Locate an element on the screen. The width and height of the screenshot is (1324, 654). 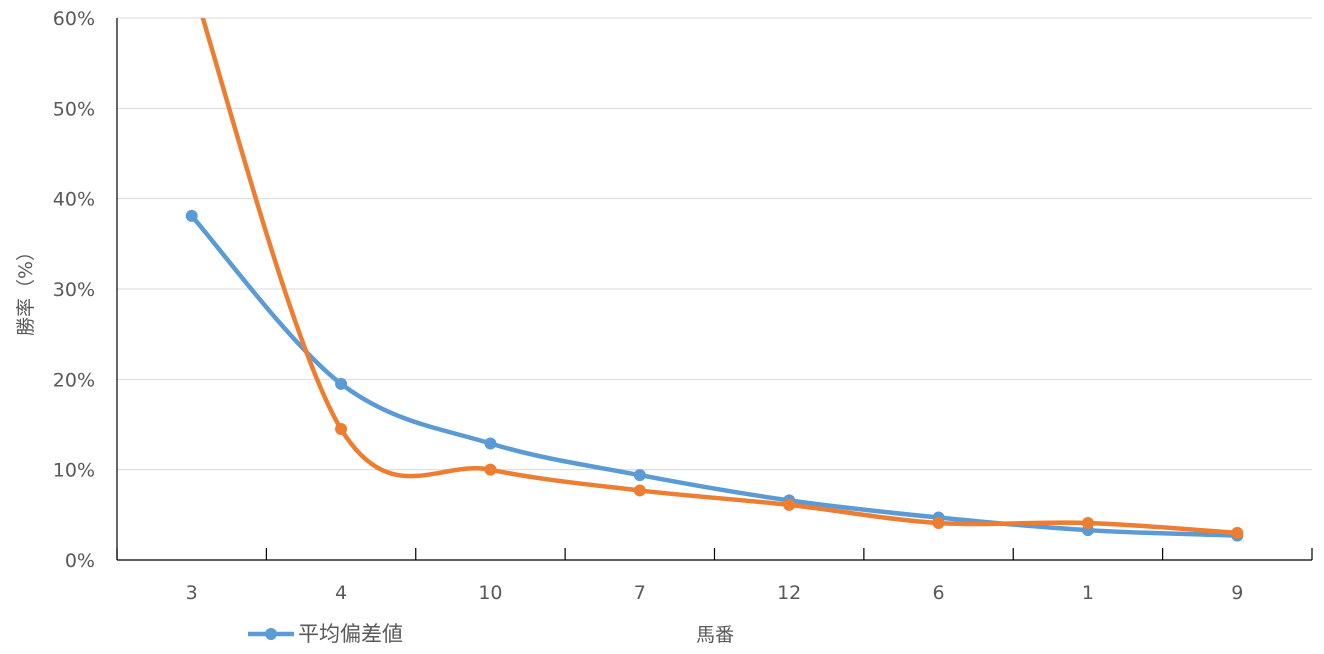
x-tick-label: 4 is located at coordinates (341, 593).